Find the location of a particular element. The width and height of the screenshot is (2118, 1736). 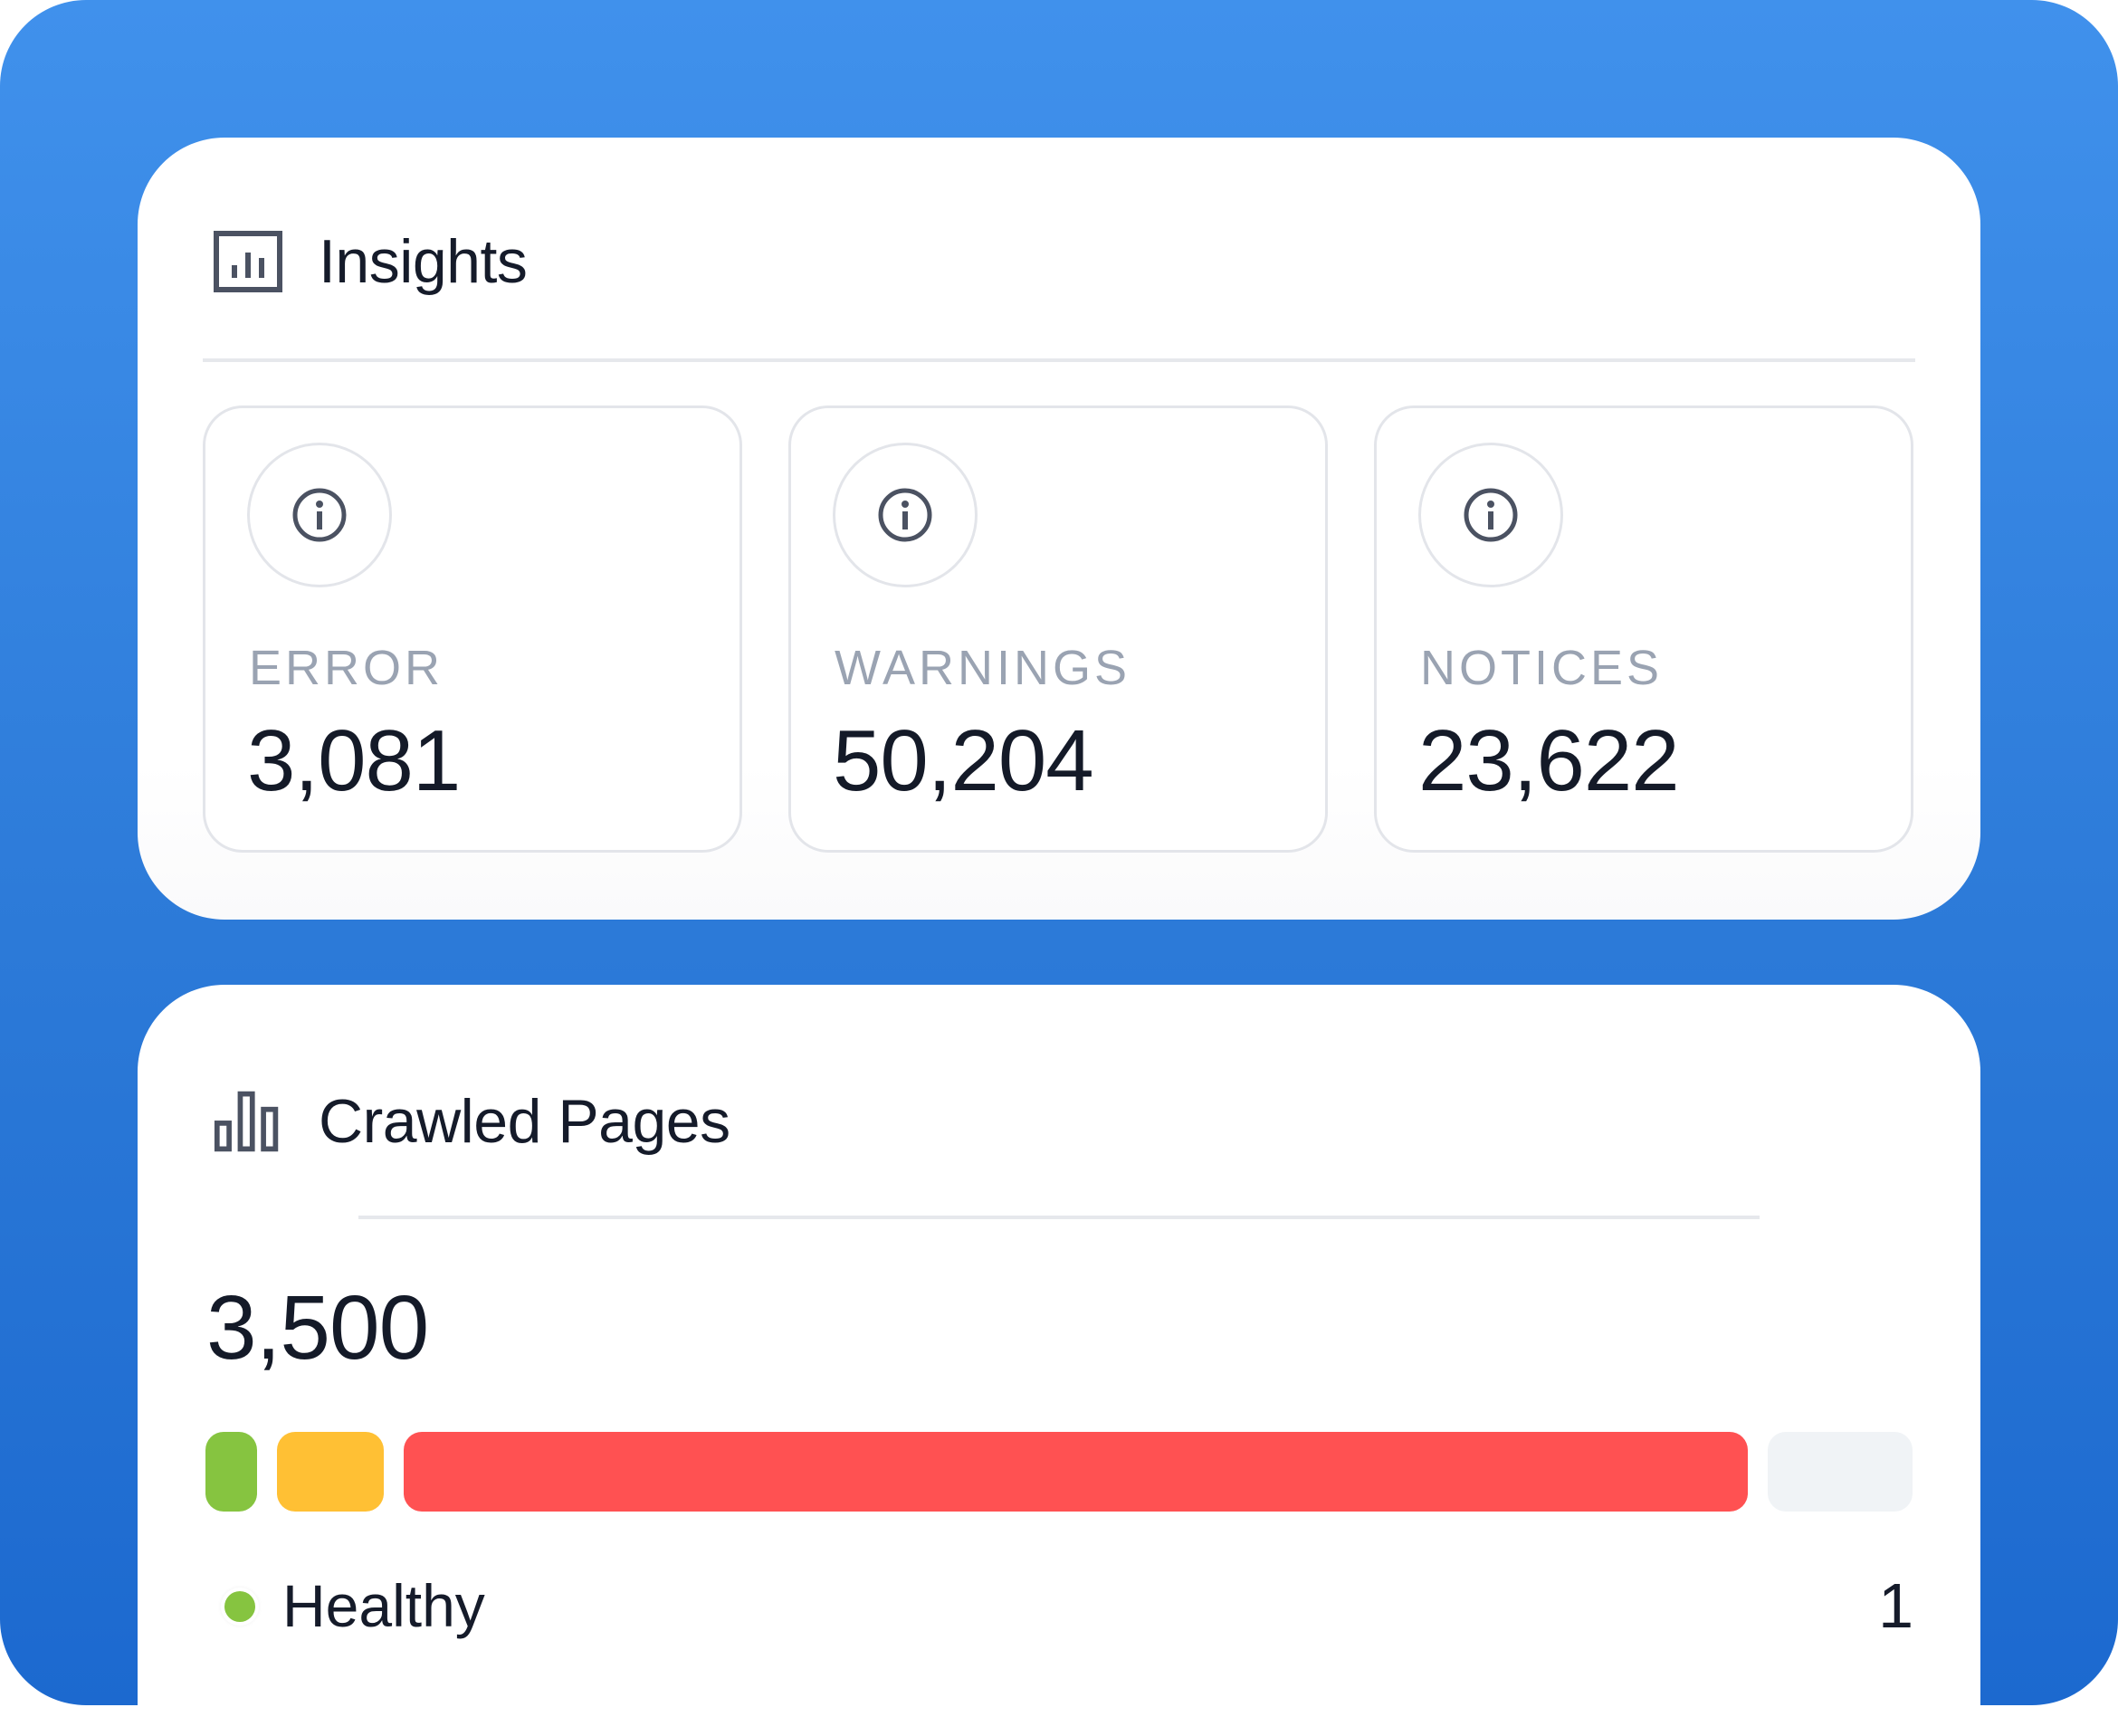

warning-bar-segment is located at coordinates (330, 1472).